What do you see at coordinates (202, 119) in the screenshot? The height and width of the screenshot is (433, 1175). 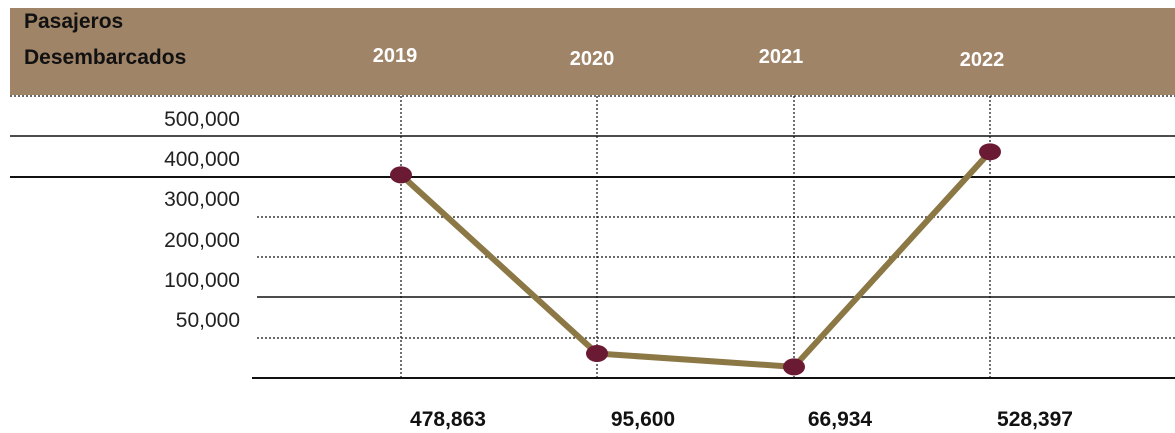 I see `y-tick-label: 500,000` at bounding box center [202, 119].